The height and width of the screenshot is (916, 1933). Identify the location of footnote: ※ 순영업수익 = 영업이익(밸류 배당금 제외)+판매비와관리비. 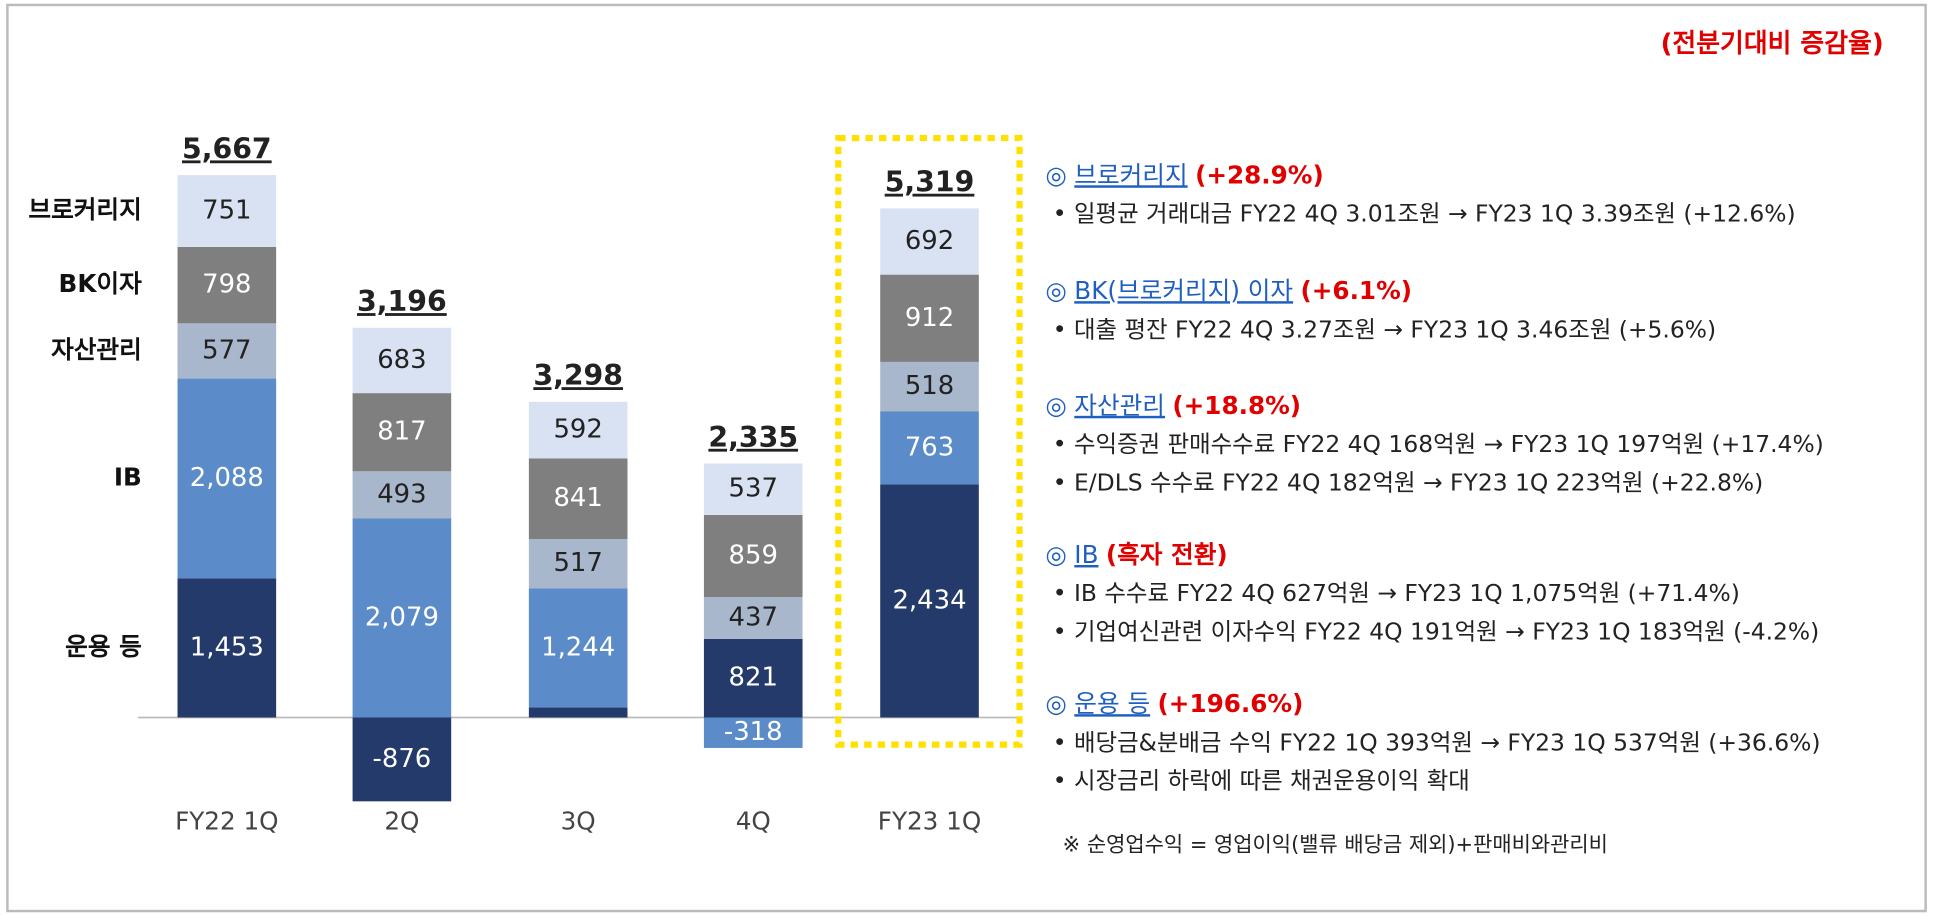
(1335, 845).